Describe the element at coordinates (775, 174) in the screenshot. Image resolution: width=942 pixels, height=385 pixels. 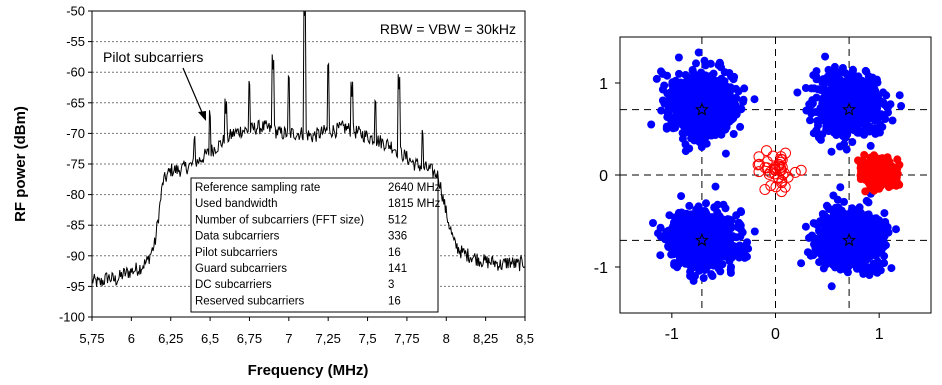
I see `constellation-reference-stars` at that location.